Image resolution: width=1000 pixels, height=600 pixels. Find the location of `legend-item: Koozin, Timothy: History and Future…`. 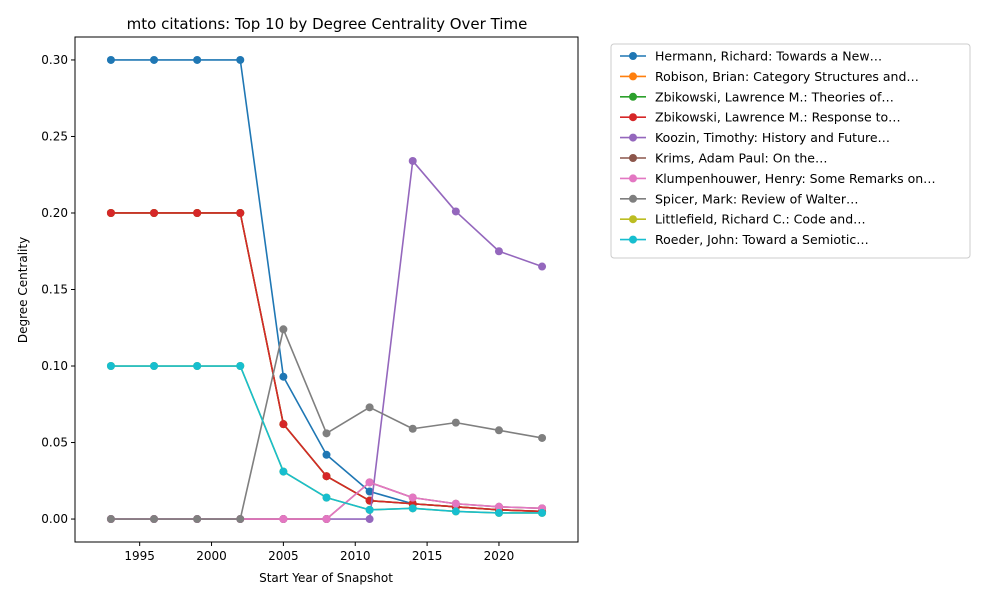

legend-item: Koozin, Timothy: History and Future… is located at coordinates (755, 137).